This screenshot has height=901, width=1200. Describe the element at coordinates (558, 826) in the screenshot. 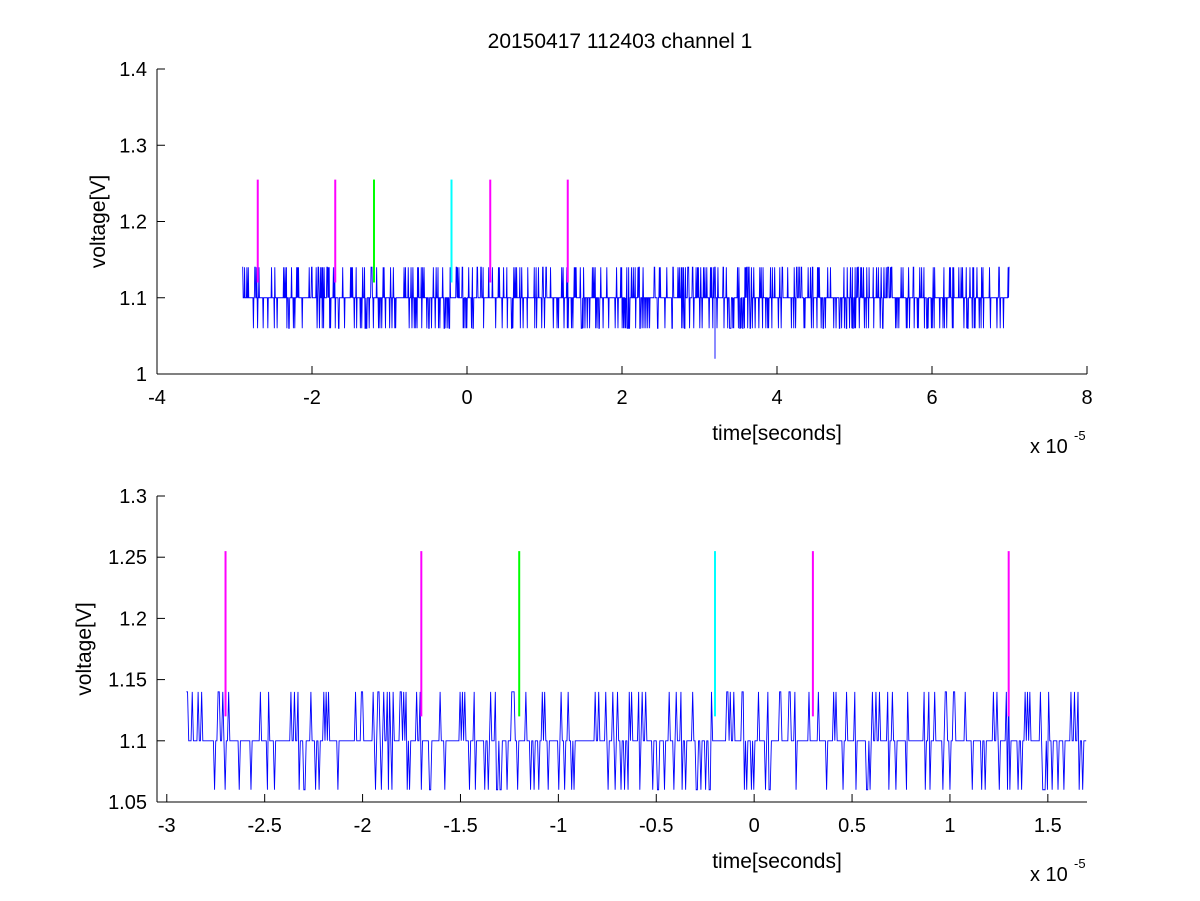

I see `x-tick-label: -1` at that location.